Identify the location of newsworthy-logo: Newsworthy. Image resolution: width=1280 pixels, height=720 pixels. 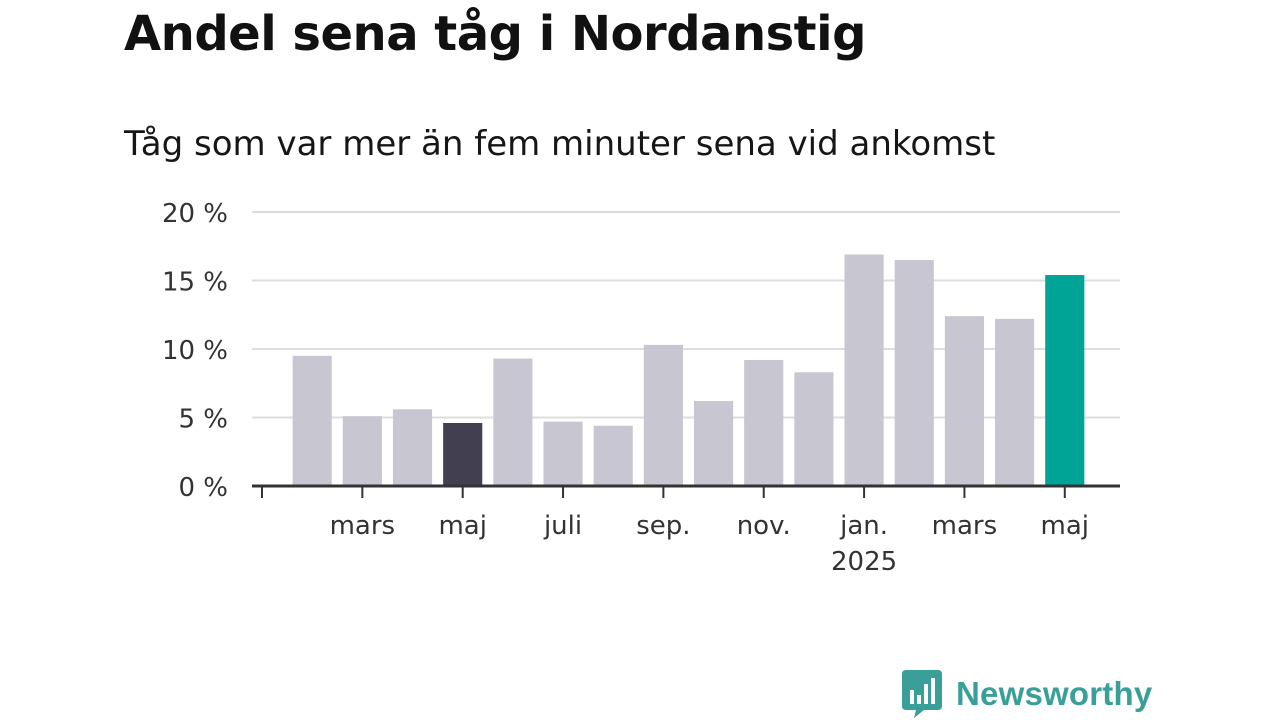
(1027, 694).